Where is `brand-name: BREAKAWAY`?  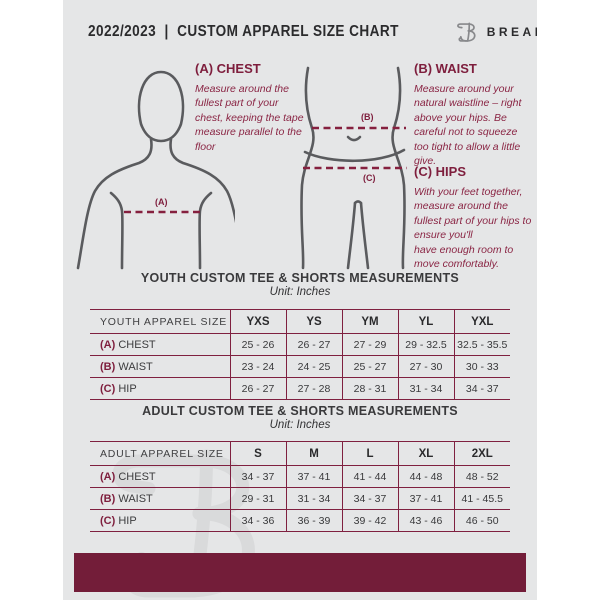
brand-name: BREAKAWAY is located at coordinates (511, 32).